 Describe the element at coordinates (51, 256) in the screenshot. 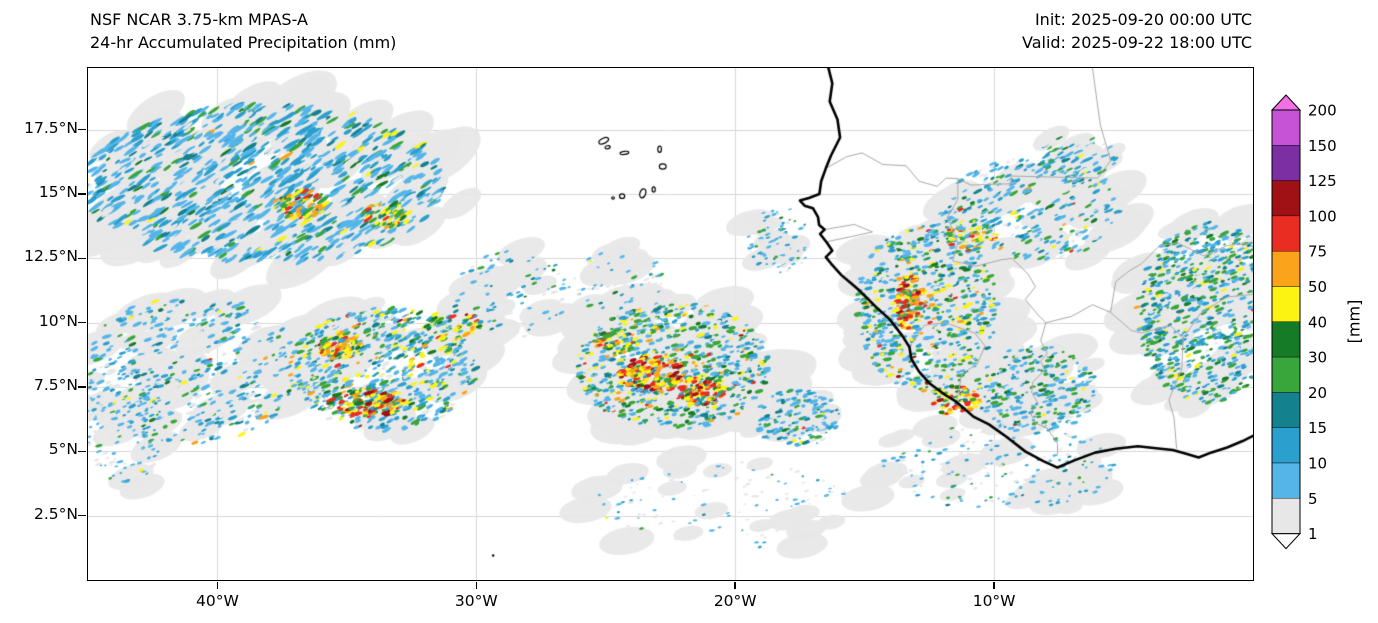

I see `lat-tick-label: 12.5°N` at that location.